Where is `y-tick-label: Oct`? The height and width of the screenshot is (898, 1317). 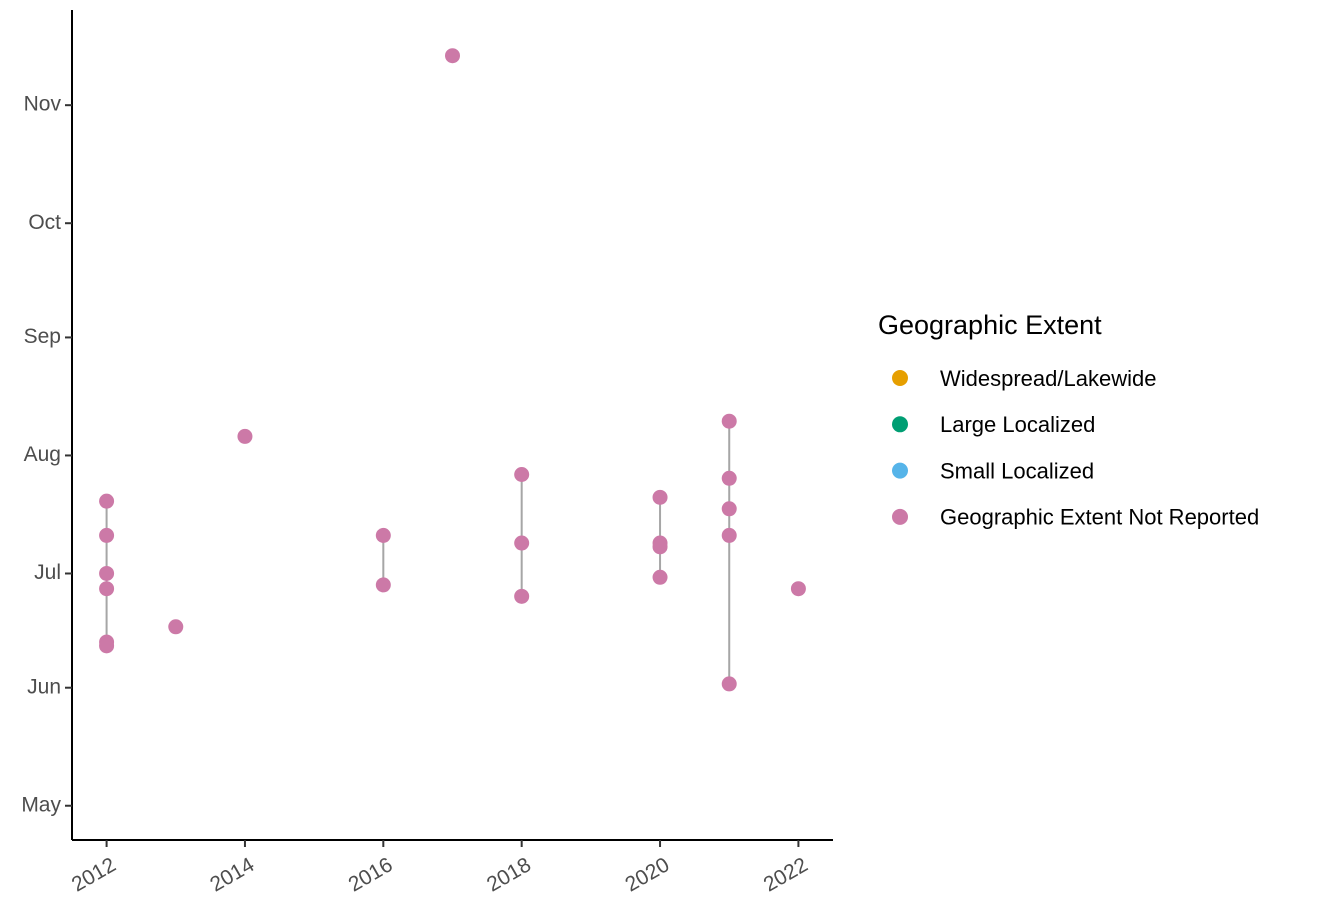 y-tick-label: Oct is located at coordinates (44, 222).